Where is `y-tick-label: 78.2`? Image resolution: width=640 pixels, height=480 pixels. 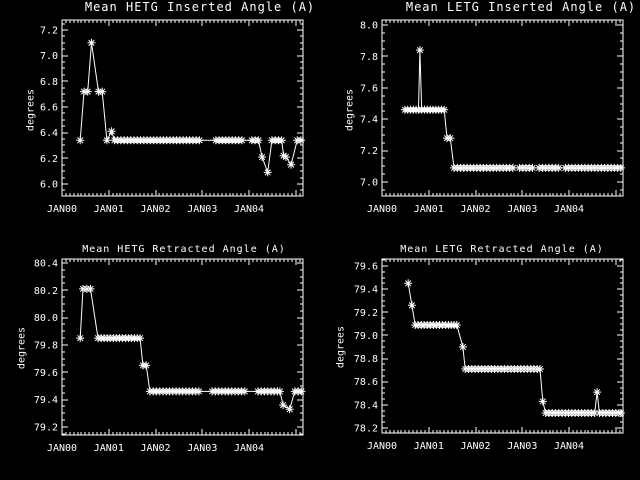 y-tick-label: 78.2 is located at coordinates (366, 429).